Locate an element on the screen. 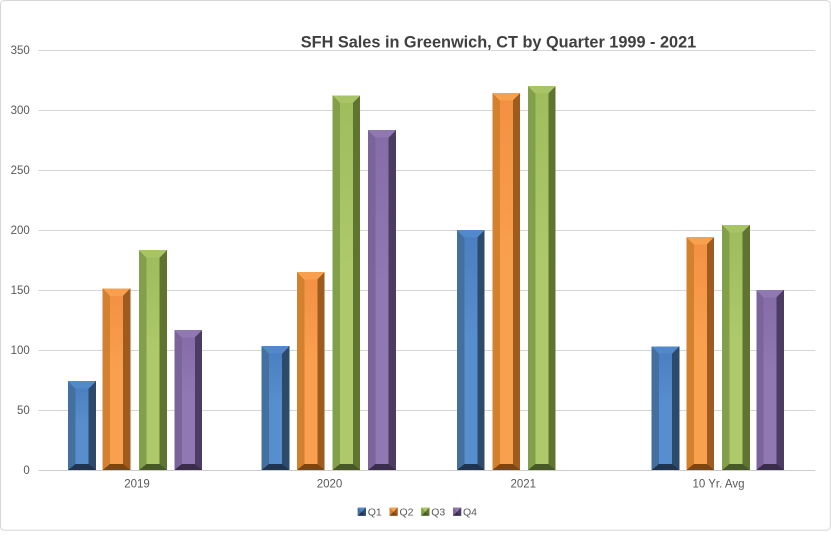 Image resolution: width=831 pixels, height=537 pixels. svg-text: 150 is located at coordinates (20, 291).